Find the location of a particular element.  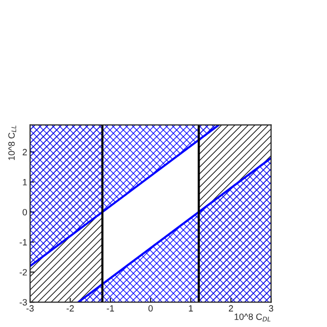

x-tick-label: 1 is located at coordinates (190, 308).